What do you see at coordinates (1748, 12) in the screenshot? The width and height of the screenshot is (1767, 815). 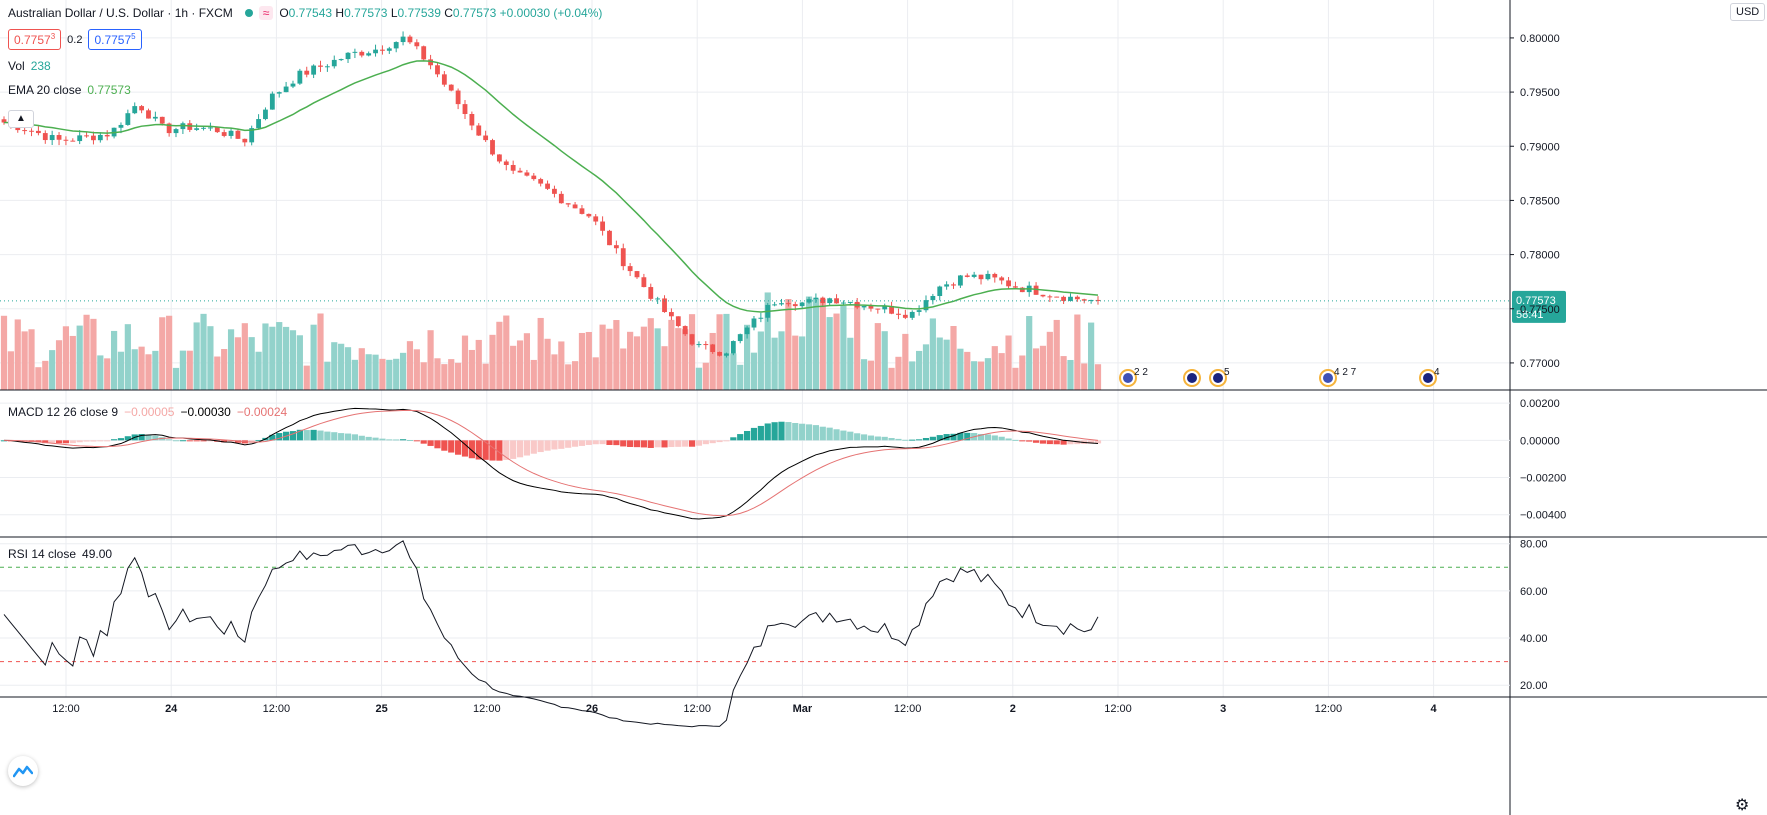 I see `currency-button: USD` at bounding box center [1748, 12].